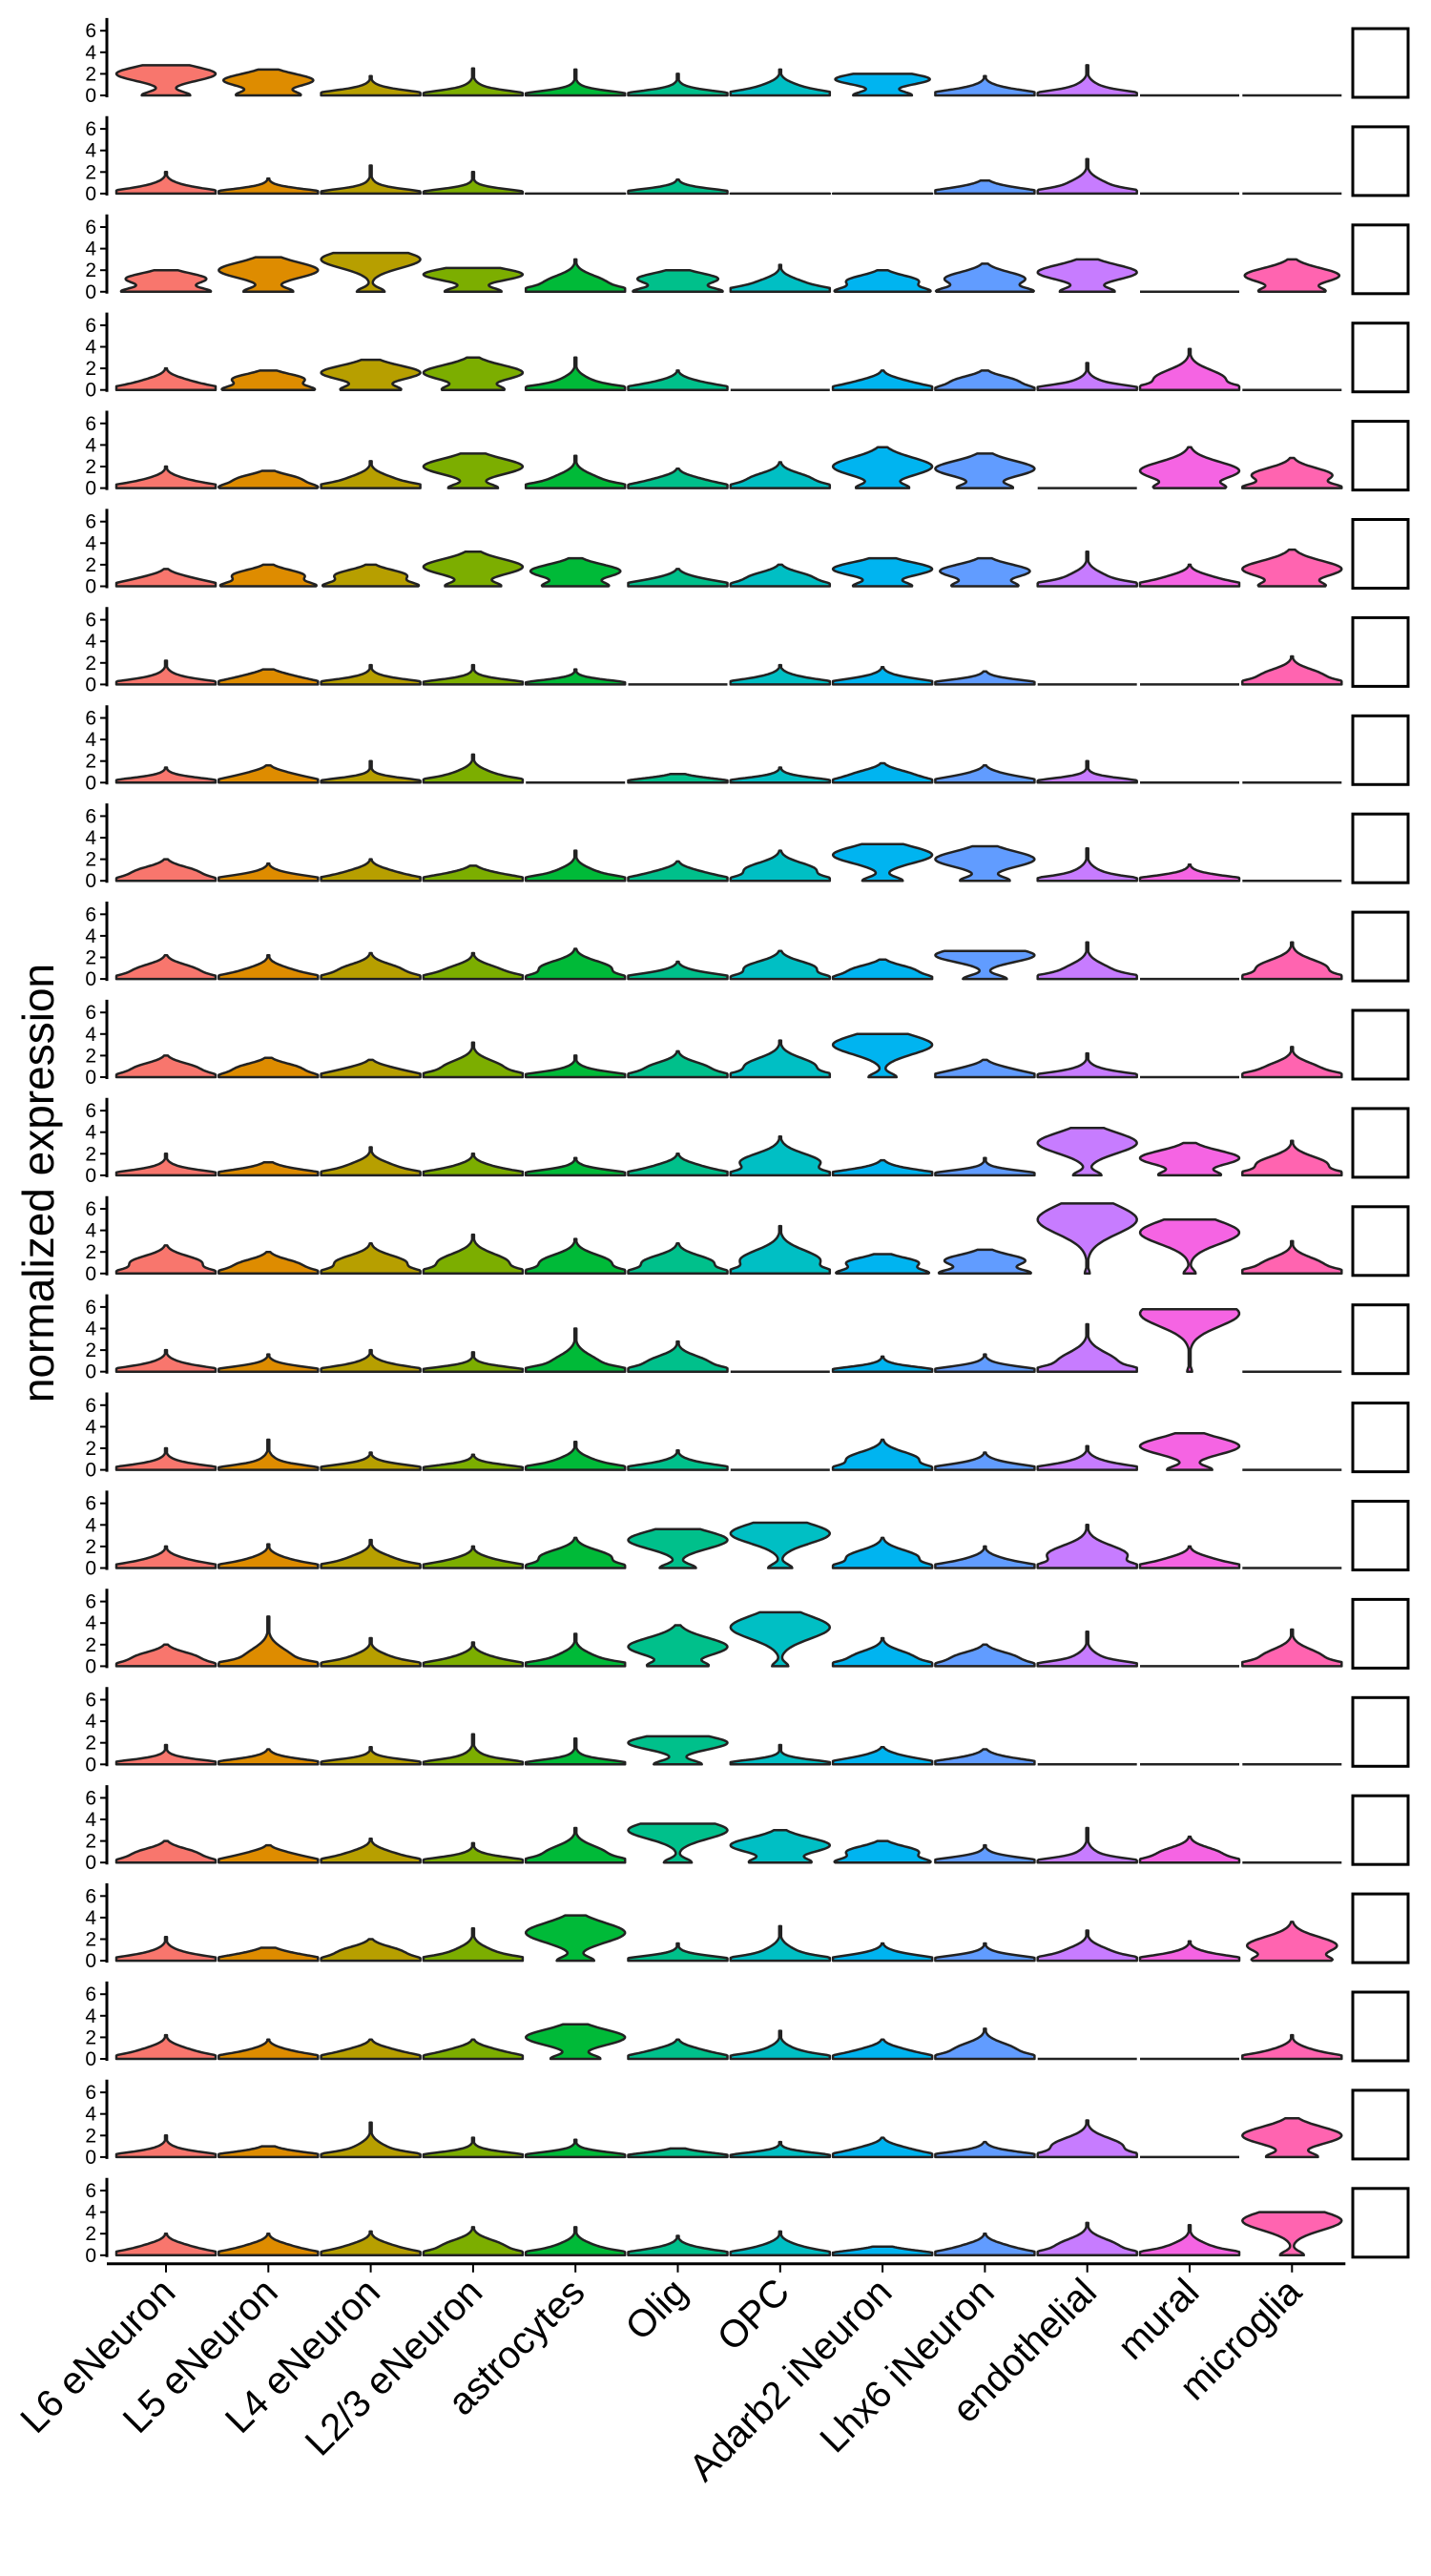 The height and width of the screenshot is (2576, 1431). I want to click on gene-panel: 0246Adarb2, so click(747, 1044).